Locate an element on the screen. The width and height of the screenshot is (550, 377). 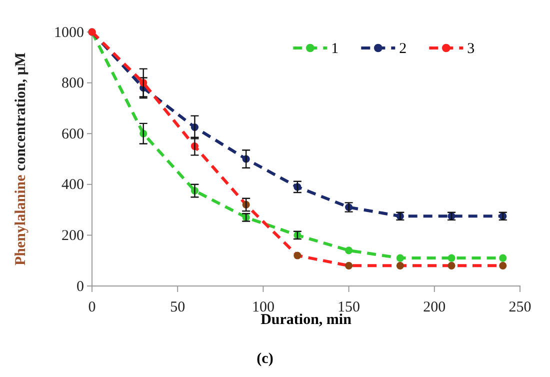
y-axis-title: Phenylalanine concentration, μM is located at coordinates (21, 159).